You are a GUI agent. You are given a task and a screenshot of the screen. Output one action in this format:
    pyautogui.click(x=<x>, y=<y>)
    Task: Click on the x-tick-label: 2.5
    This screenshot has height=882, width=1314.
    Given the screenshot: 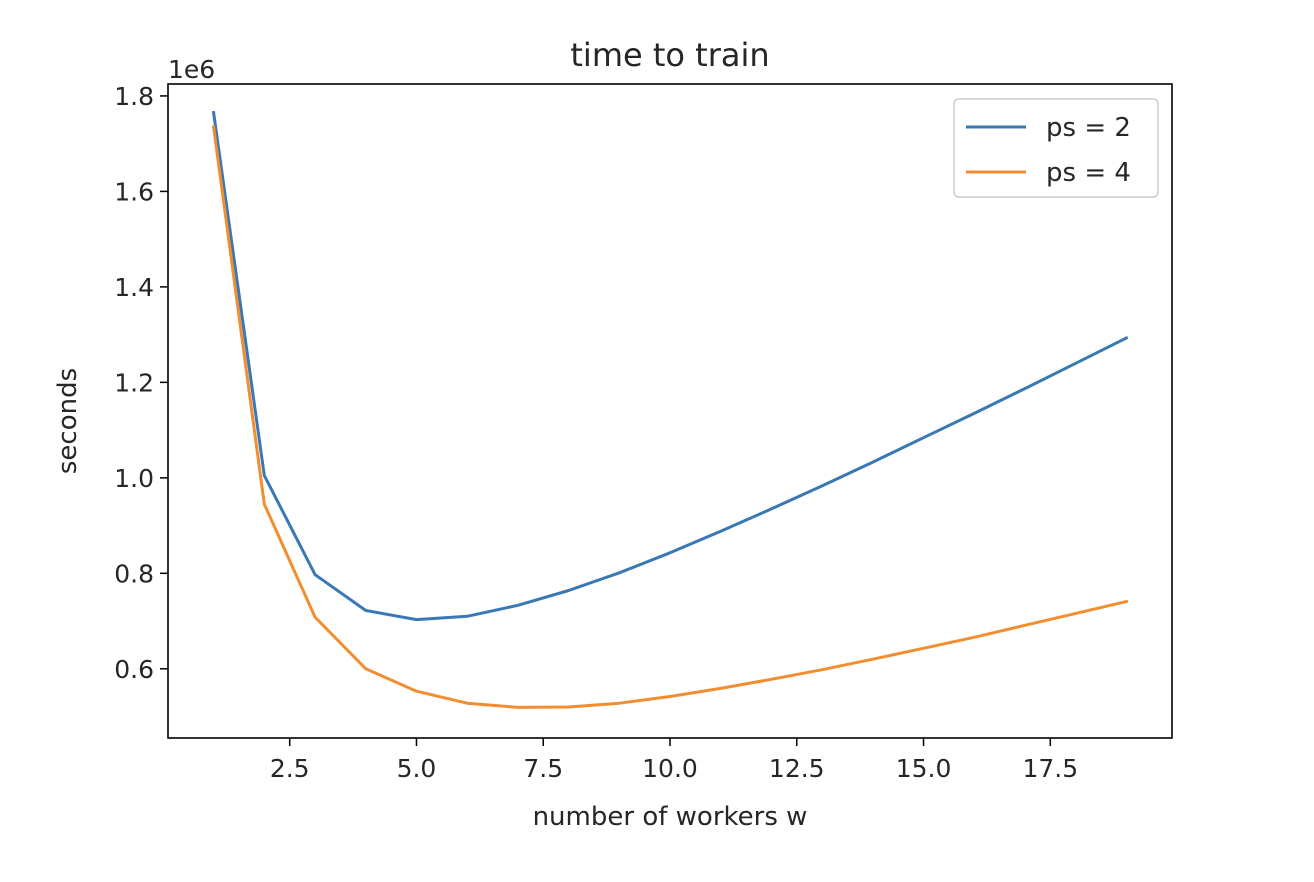 What is the action you would take?
    pyautogui.click(x=290, y=768)
    